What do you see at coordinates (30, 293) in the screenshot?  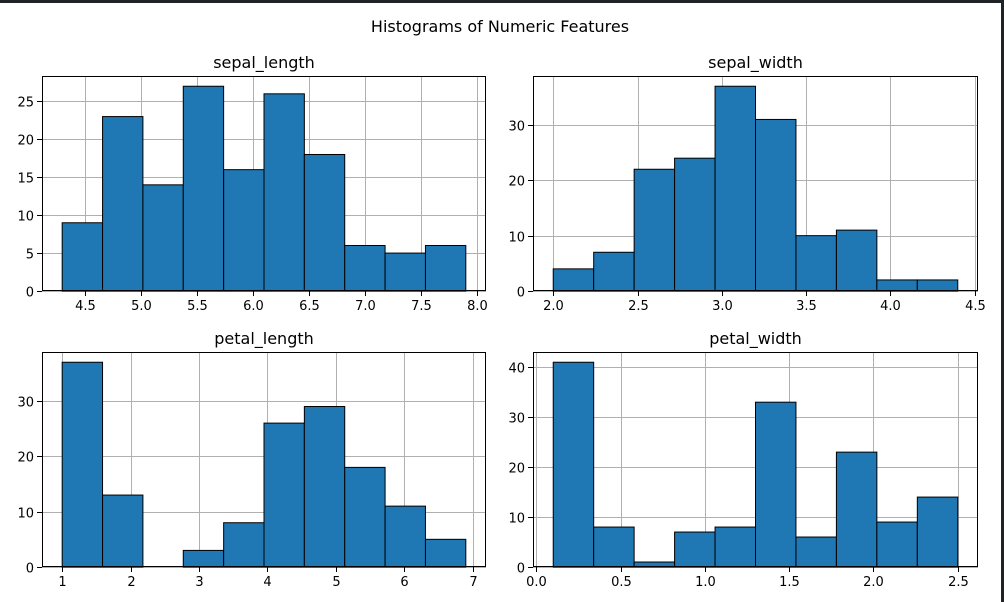 I see `hist-sepal-length-ytick-label-0: 0` at bounding box center [30, 293].